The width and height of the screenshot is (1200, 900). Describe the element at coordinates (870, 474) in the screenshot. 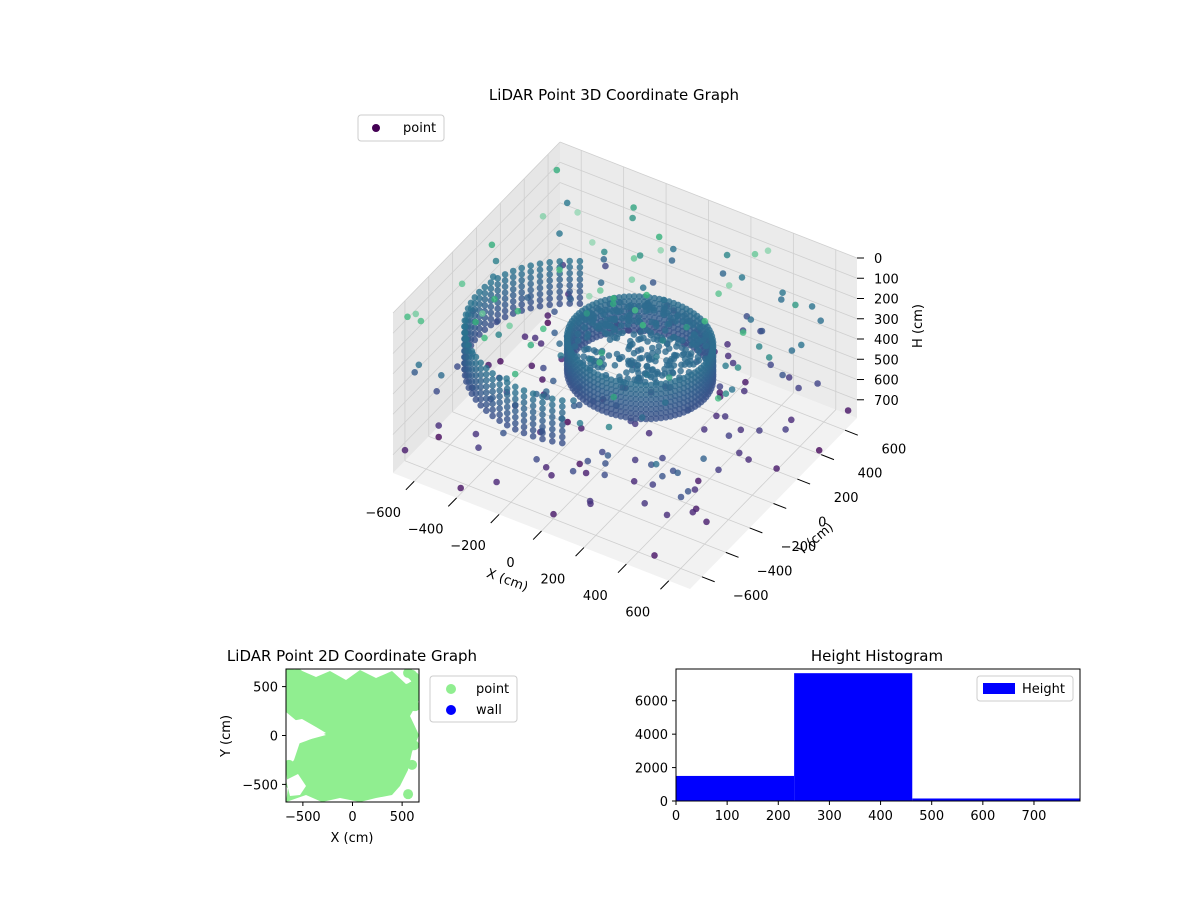

I see `y-tick-label-3d: 400` at that location.